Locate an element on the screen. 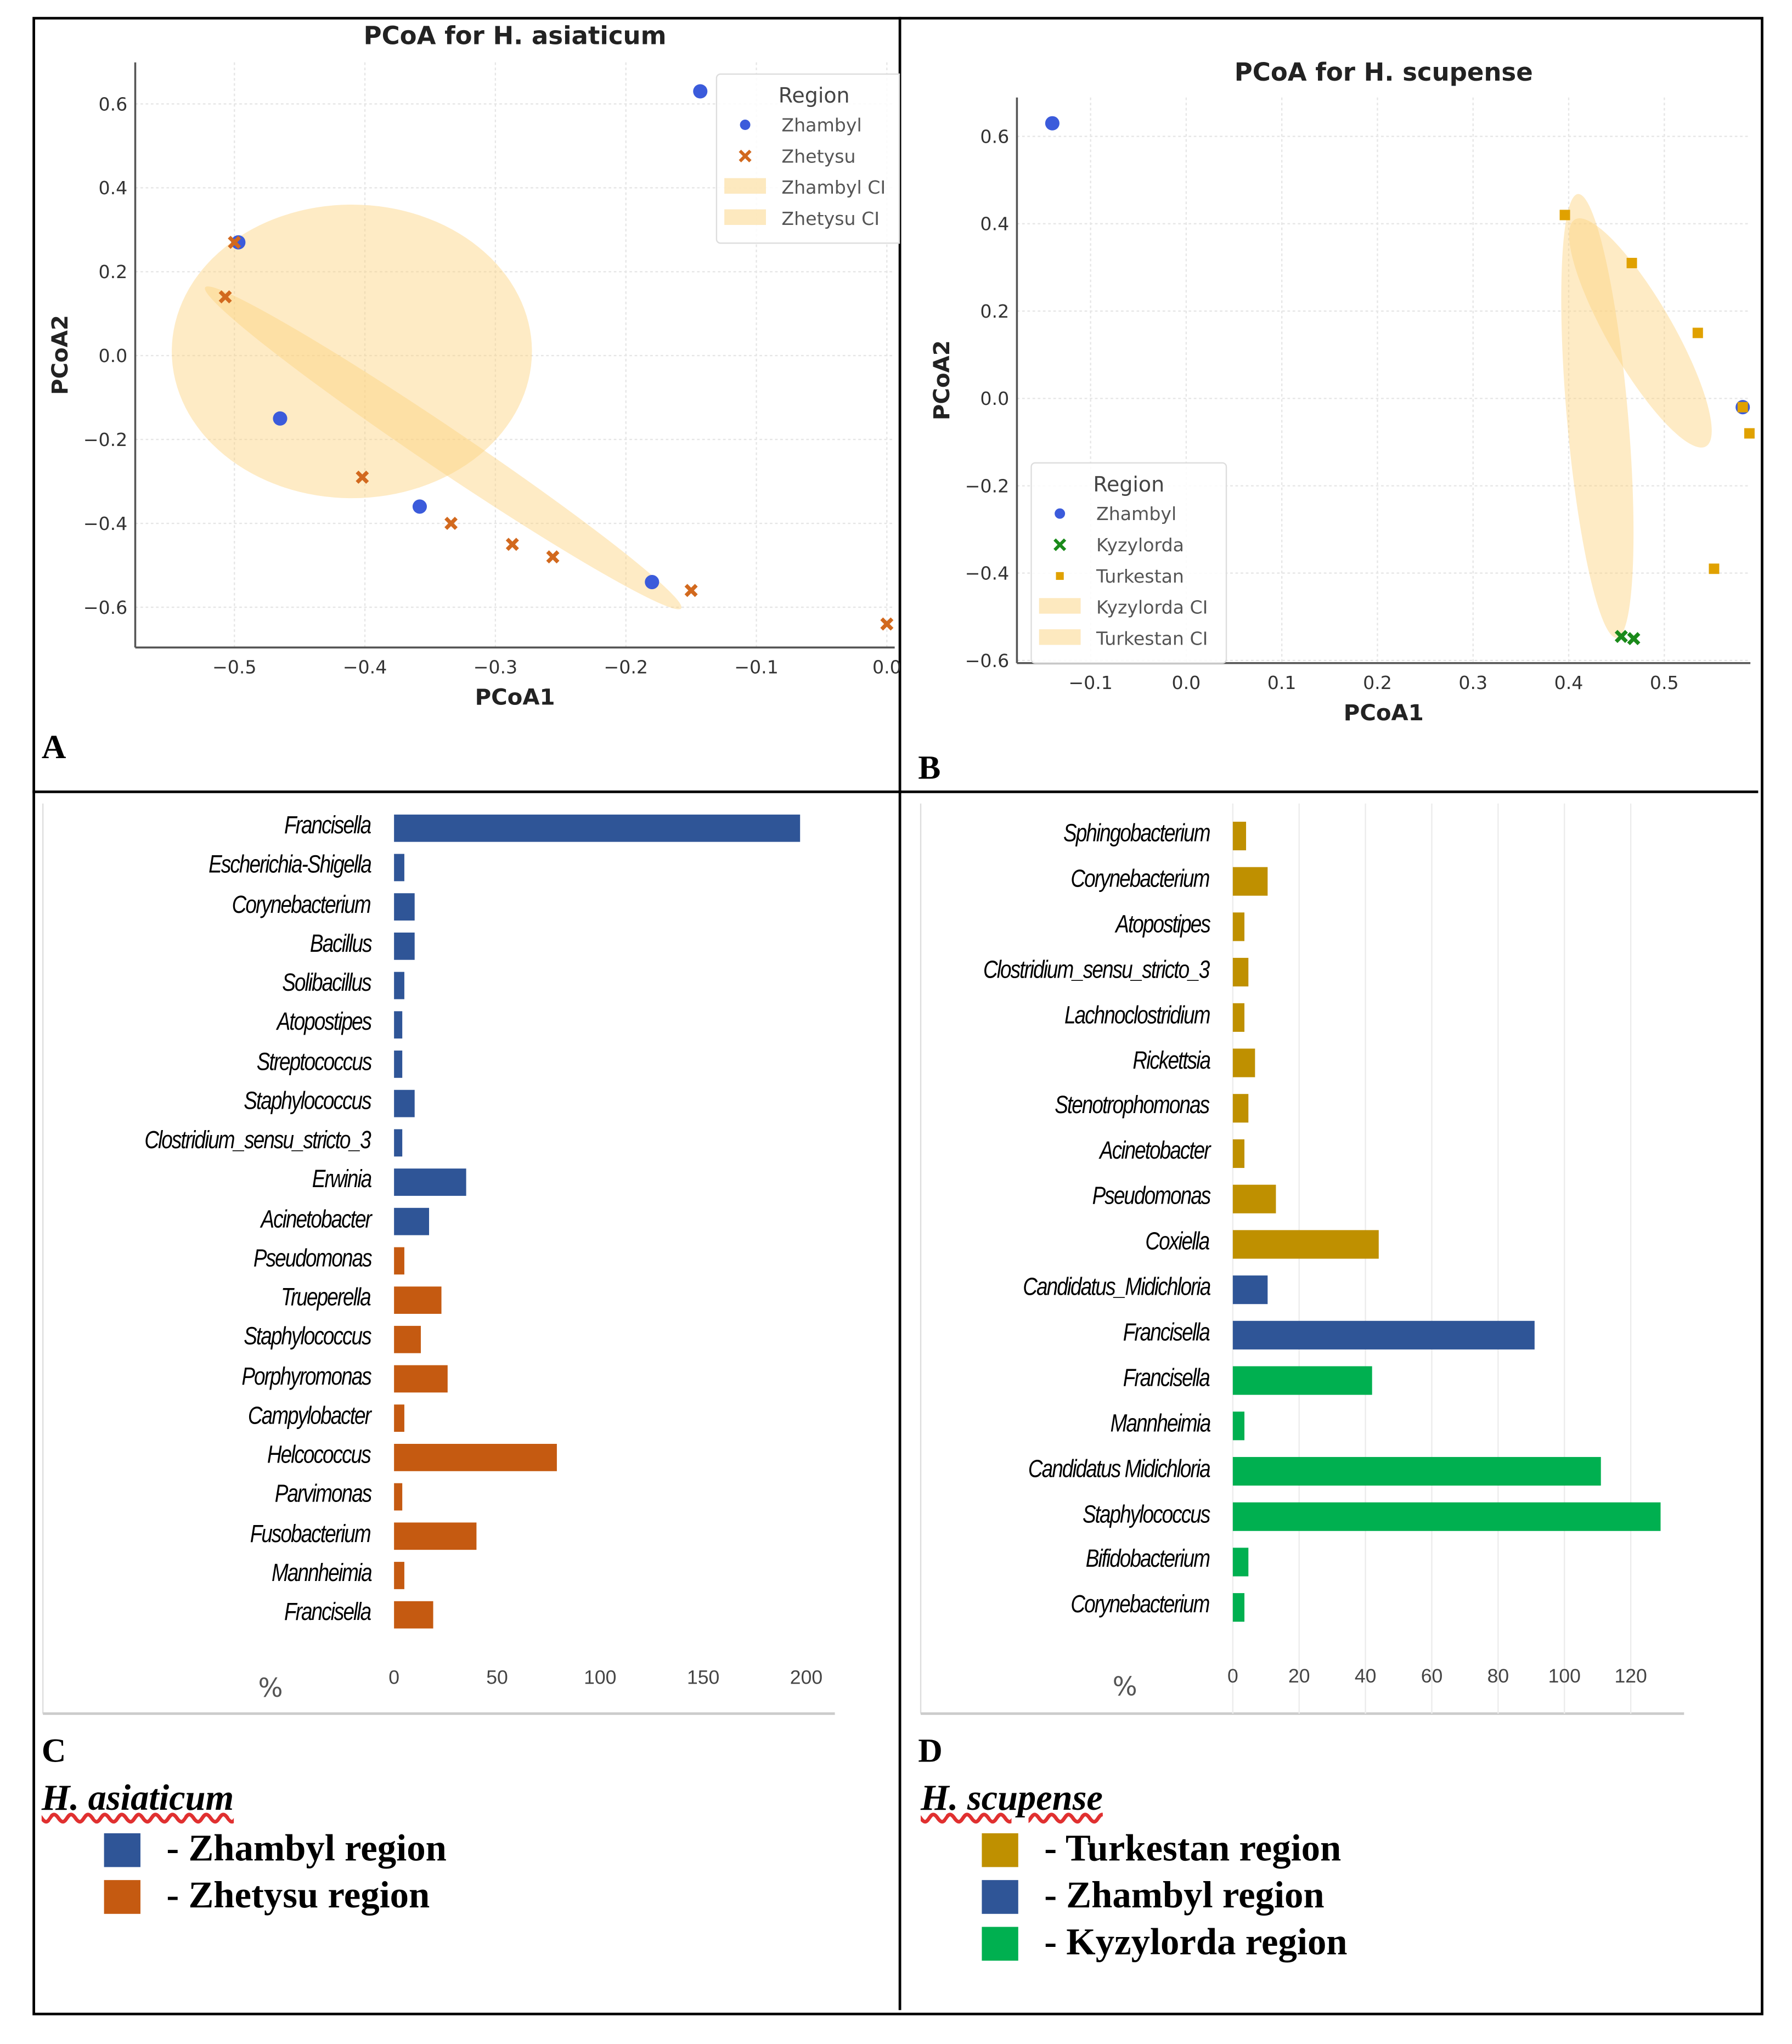 The width and height of the screenshot is (1792, 2044). bar-acinetobacter is located at coordinates (412, 1221).